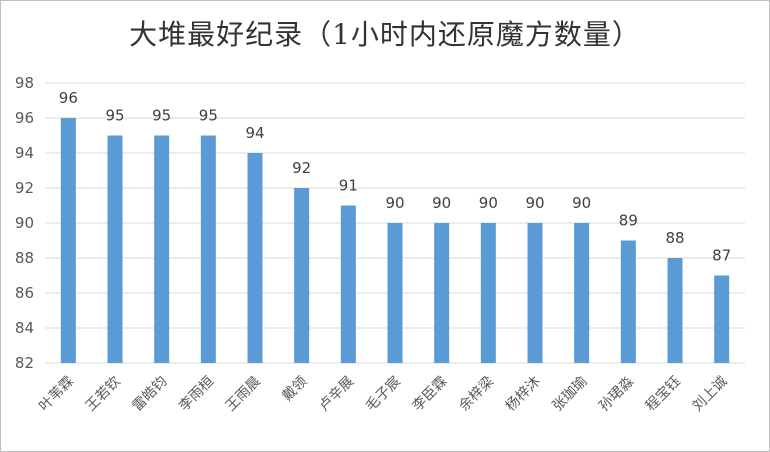 Image resolution: width=770 pixels, height=452 pixels. I want to click on y-tick-label: 82, so click(24, 363).